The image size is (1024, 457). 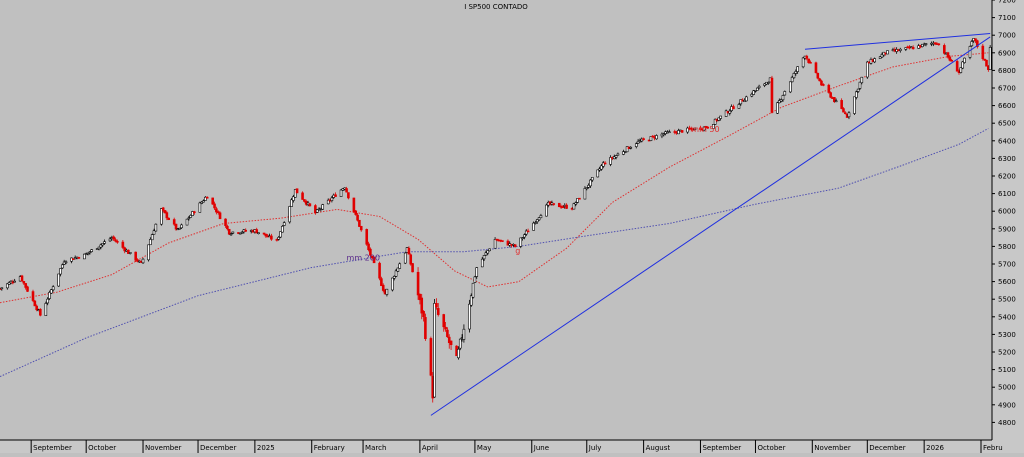 I want to click on y-tick-label: 6900, so click(x=1007, y=53).